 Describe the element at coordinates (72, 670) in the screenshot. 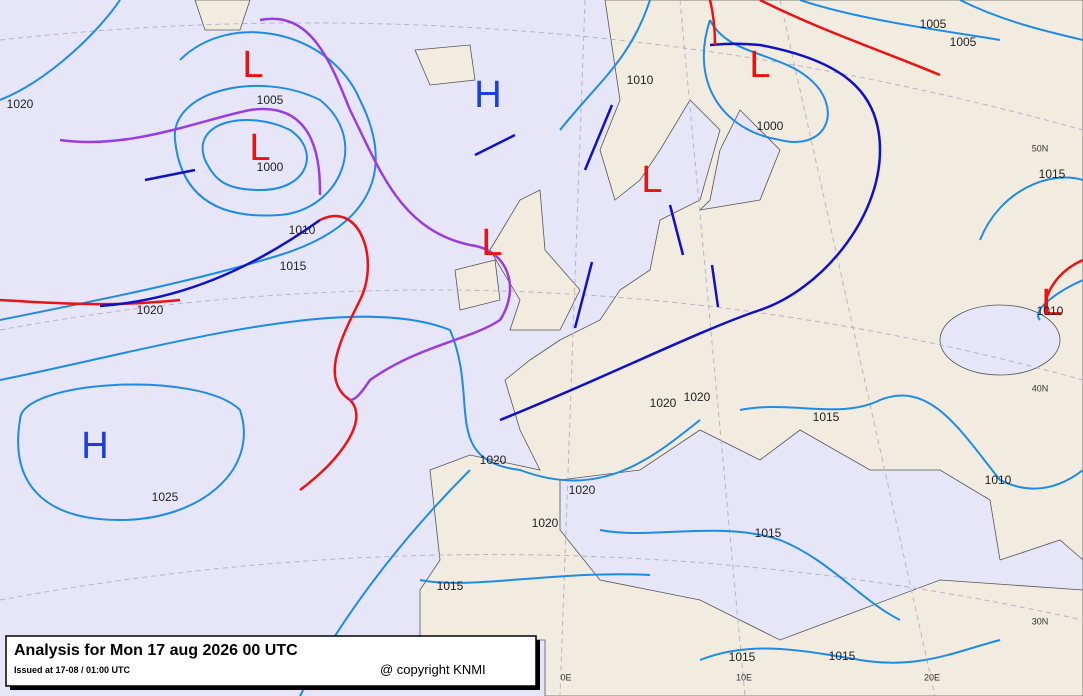

I see `footer-issued: Issued at 17-08 / 01:00 UTC` at that location.